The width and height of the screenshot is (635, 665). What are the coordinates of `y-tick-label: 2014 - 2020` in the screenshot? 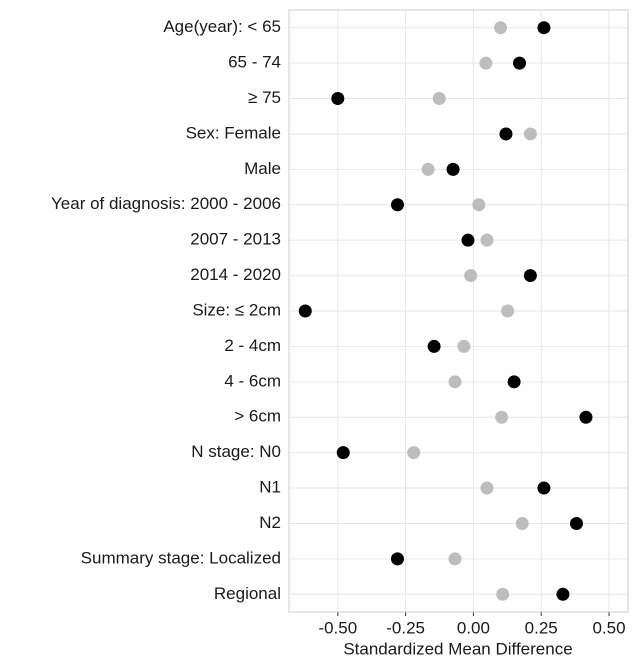 It's located at (235, 274).